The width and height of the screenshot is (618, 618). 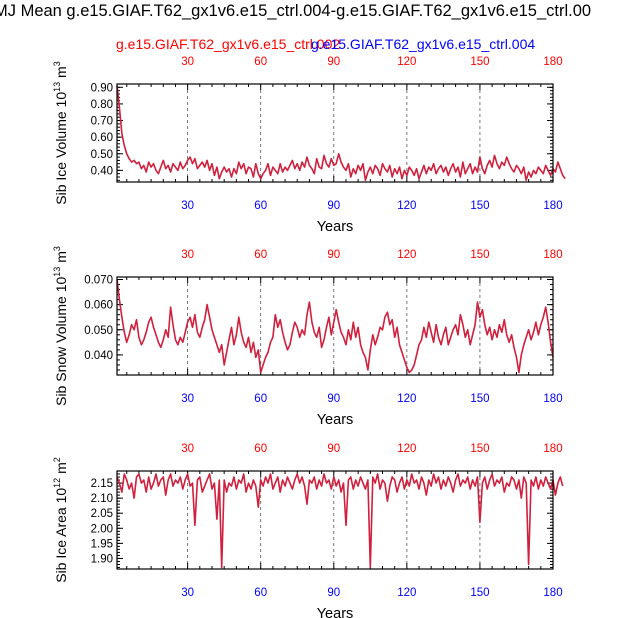 What do you see at coordinates (61, 340) in the screenshot?
I see `y-axis-label-ylabel: Sib Snow Volume 10` at bounding box center [61, 340].